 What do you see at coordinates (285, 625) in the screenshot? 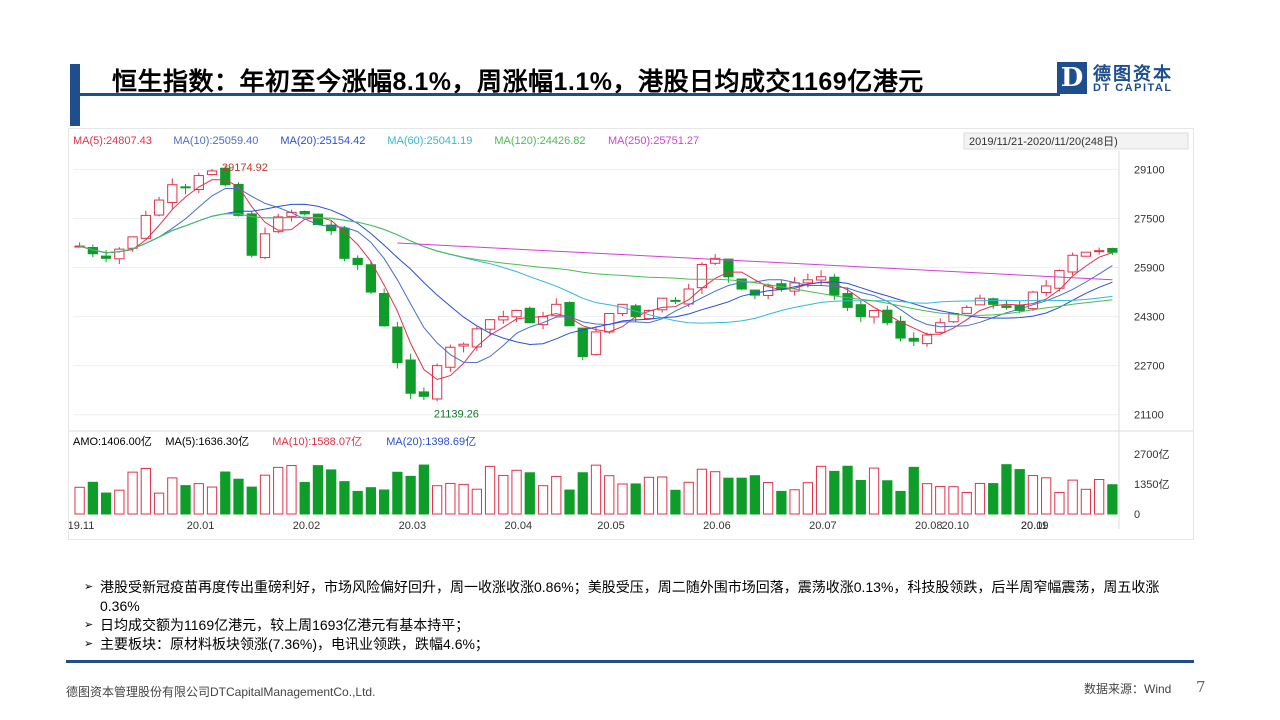
I see `bullet-text: 日均成交额为1169亿港元，较上周1693亿港元有基本持平；` at bounding box center [285, 625].